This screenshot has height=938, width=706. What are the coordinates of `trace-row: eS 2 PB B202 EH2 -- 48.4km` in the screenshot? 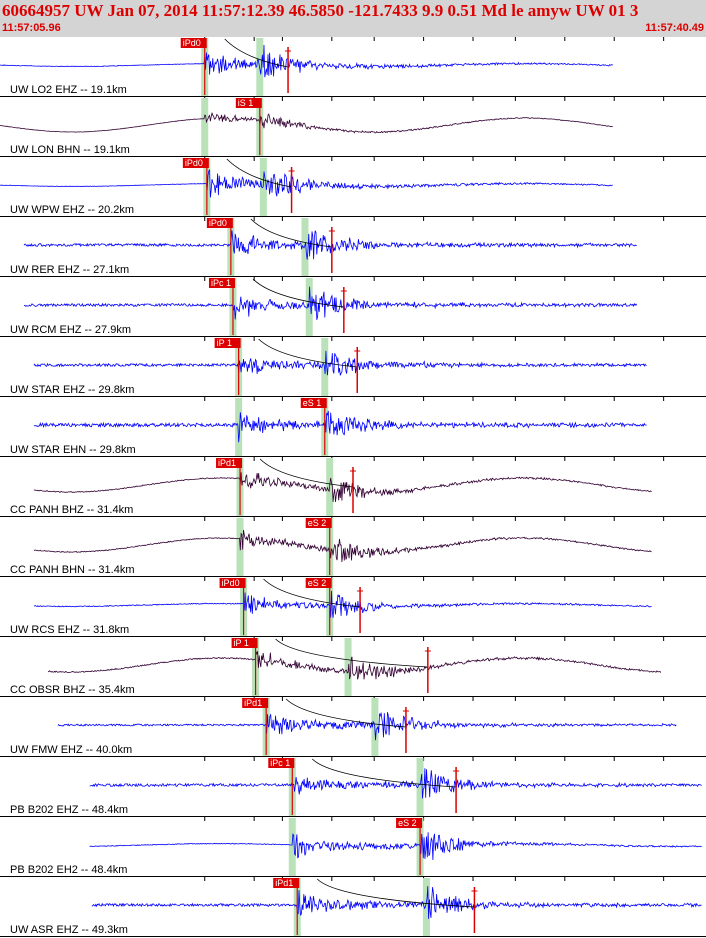 It's located at (353, 847).